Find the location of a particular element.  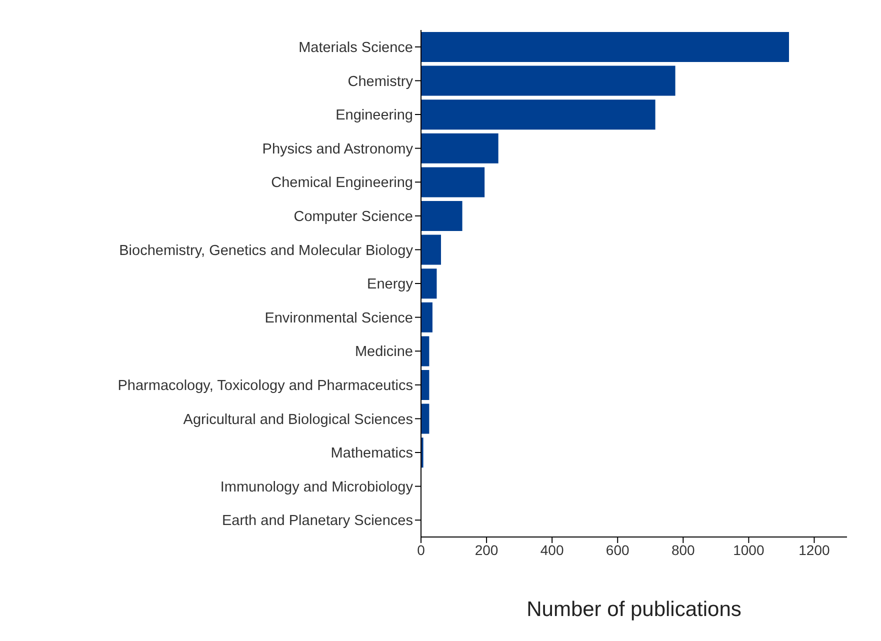

x-tick-label: 800 is located at coordinates (683, 550).